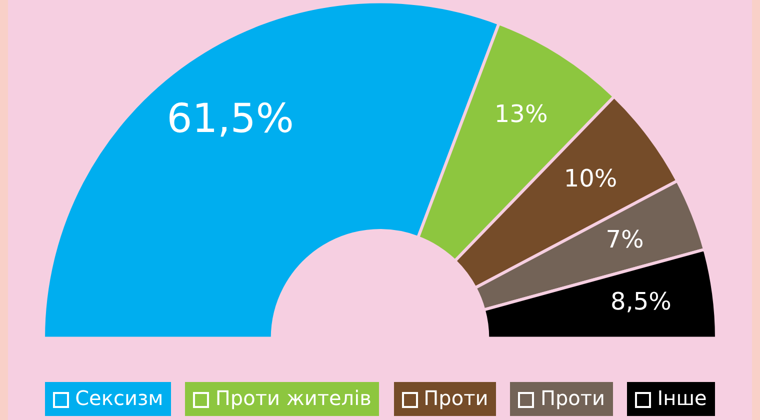 The width and height of the screenshot is (760, 420). Describe the element at coordinates (230, 119) in the screenshot. I see `data-label: 61,5%` at that location.